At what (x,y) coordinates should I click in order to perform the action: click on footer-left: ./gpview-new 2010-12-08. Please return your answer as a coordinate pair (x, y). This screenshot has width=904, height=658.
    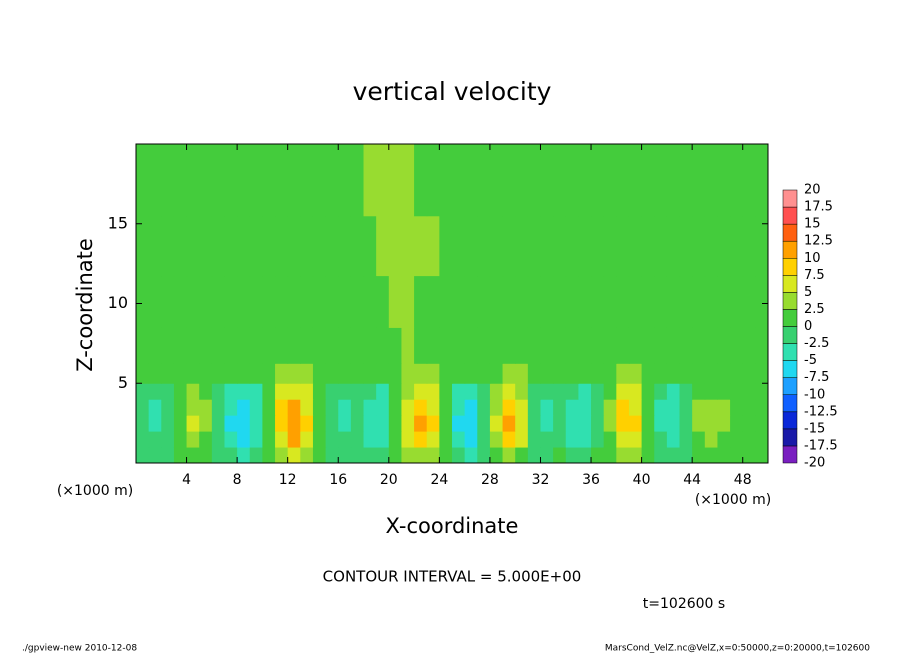
    Looking at the image, I should click on (79, 649).